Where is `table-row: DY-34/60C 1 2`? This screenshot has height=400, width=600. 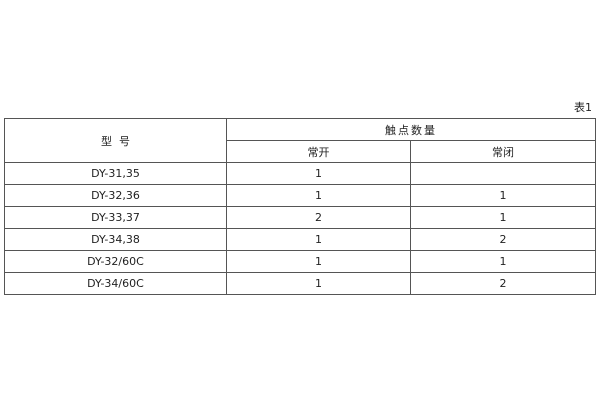 table-row: DY-34/60C 1 2 is located at coordinates (300, 283).